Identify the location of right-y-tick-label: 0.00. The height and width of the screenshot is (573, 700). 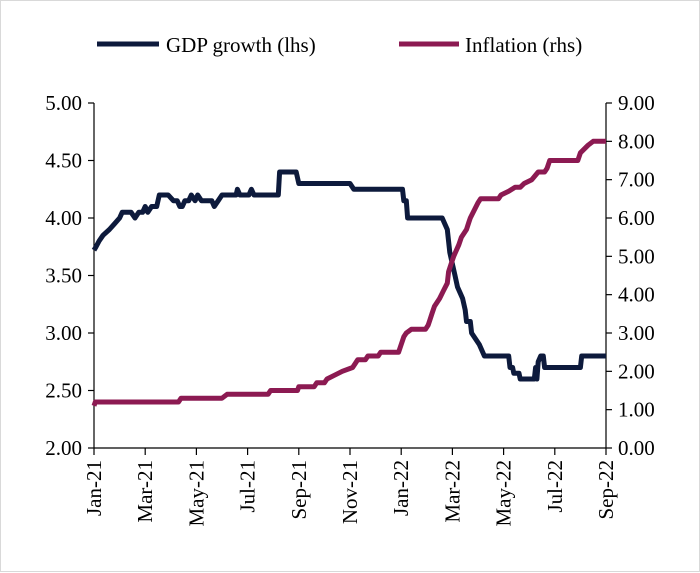
(636, 448).